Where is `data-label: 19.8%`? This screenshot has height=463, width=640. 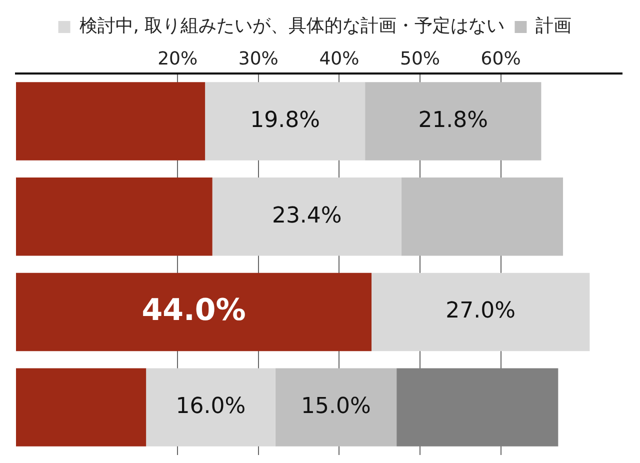 data-label: 19.8% is located at coordinates (285, 120).